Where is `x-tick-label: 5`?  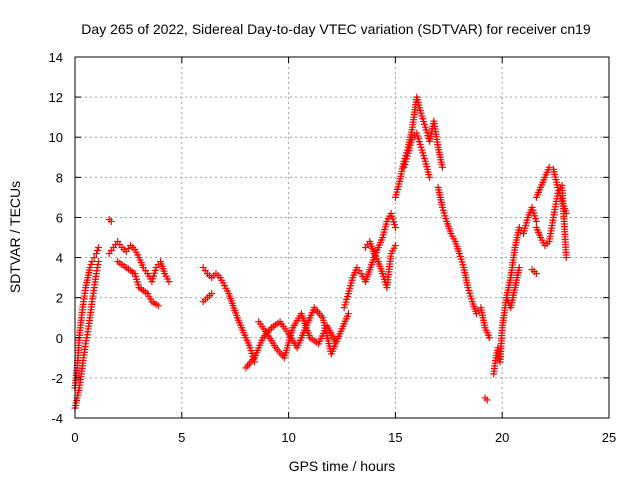 x-tick-label: 5 is located at coordinates (181, 437).